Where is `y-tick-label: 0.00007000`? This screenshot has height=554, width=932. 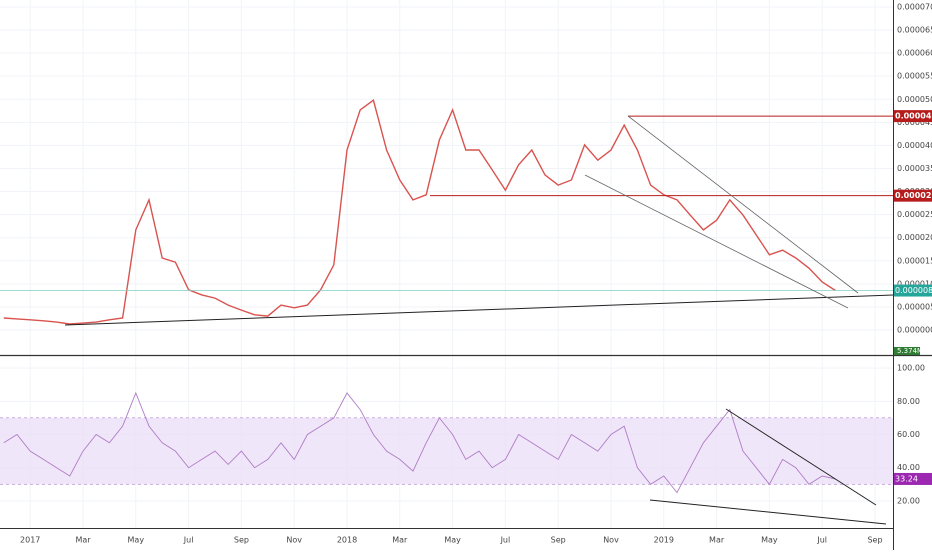
y-tick-label: 0.00007000 is located at coordinates (914, 6).